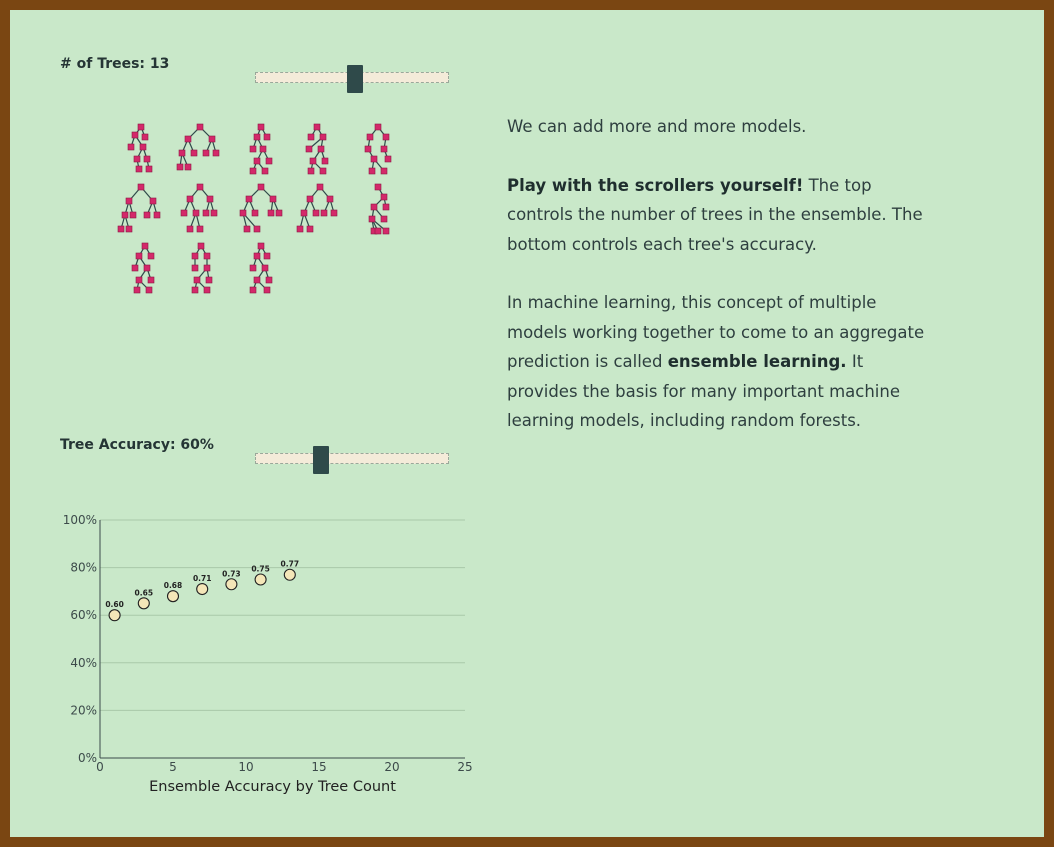 This screenshot has width=1054, height=847. Describe the element at coordinates (83, 710) in the screenshot. I see `y-tick-label: 20%` at that location.